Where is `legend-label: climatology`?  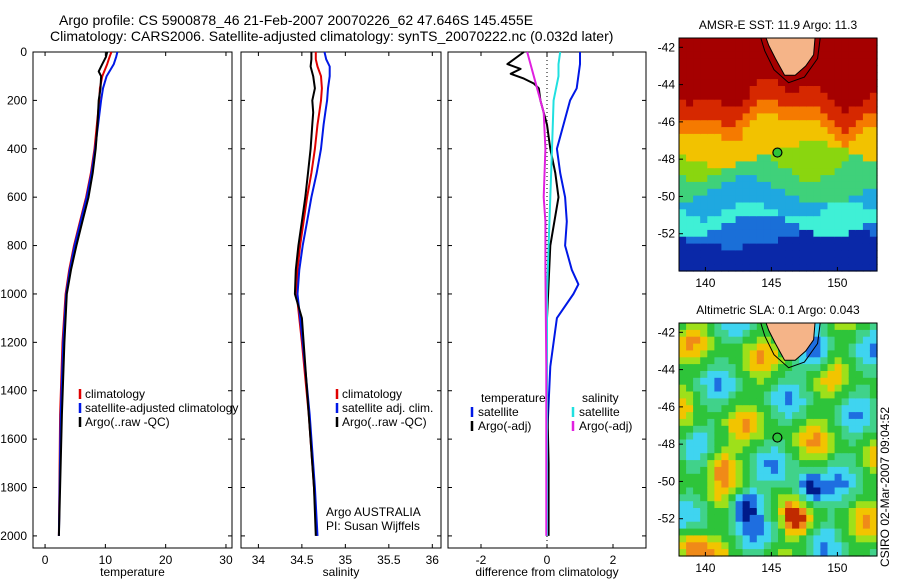 legend-label: climatology is located at coordinates (115, 394).